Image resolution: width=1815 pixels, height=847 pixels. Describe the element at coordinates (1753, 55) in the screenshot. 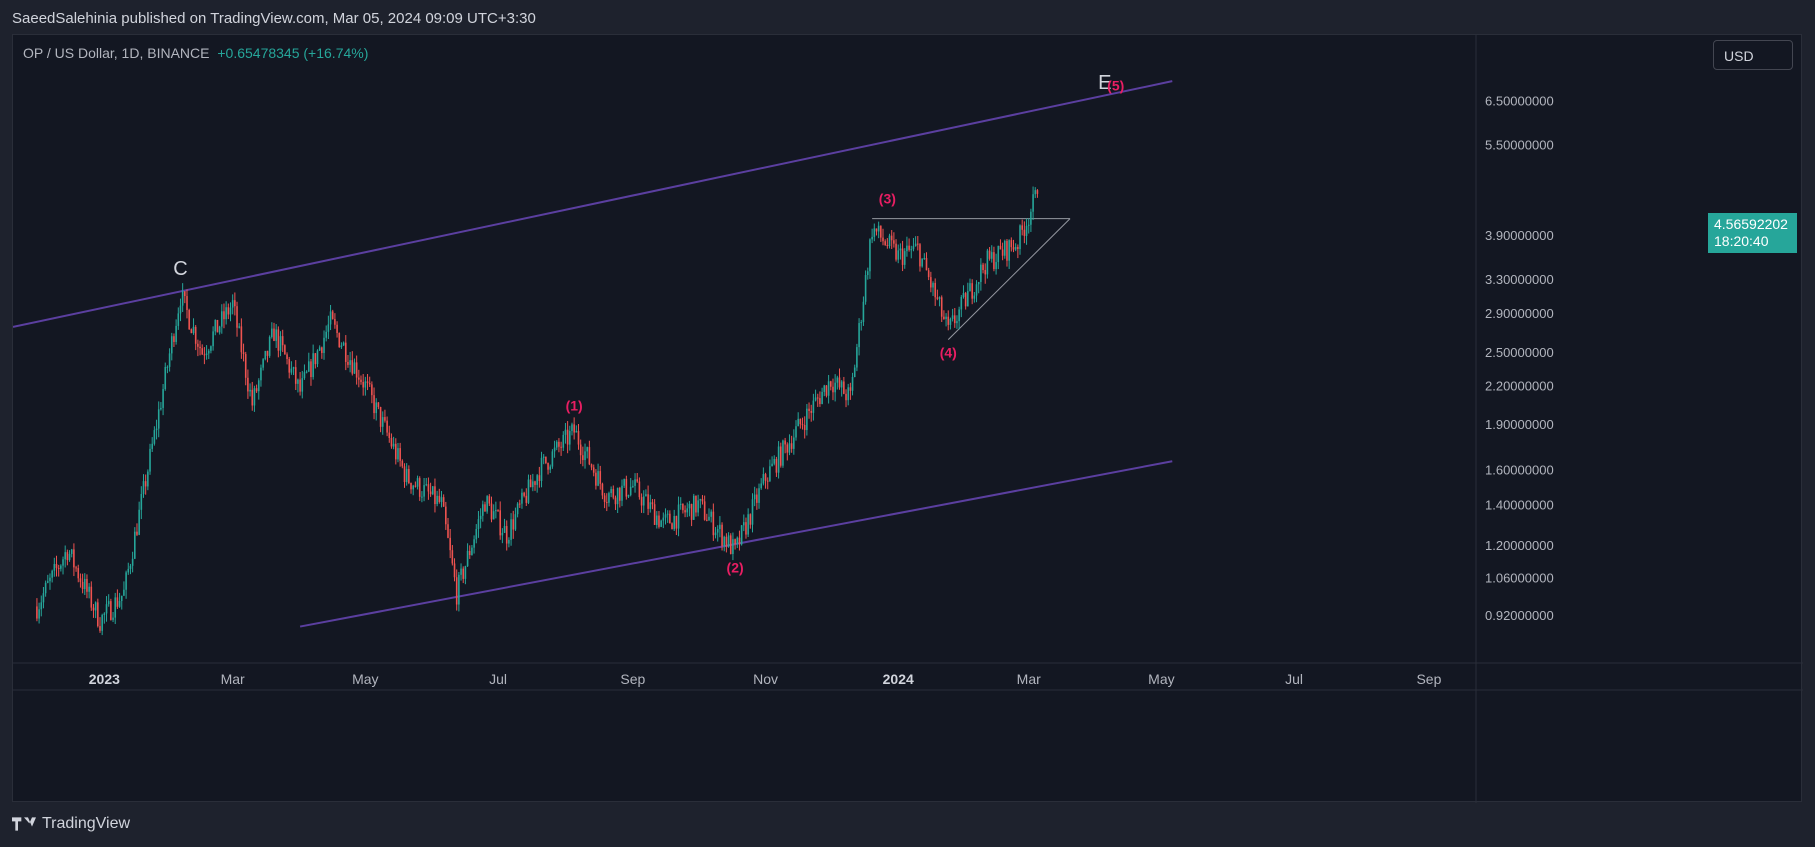

I see `currency-button: USD` at that location.